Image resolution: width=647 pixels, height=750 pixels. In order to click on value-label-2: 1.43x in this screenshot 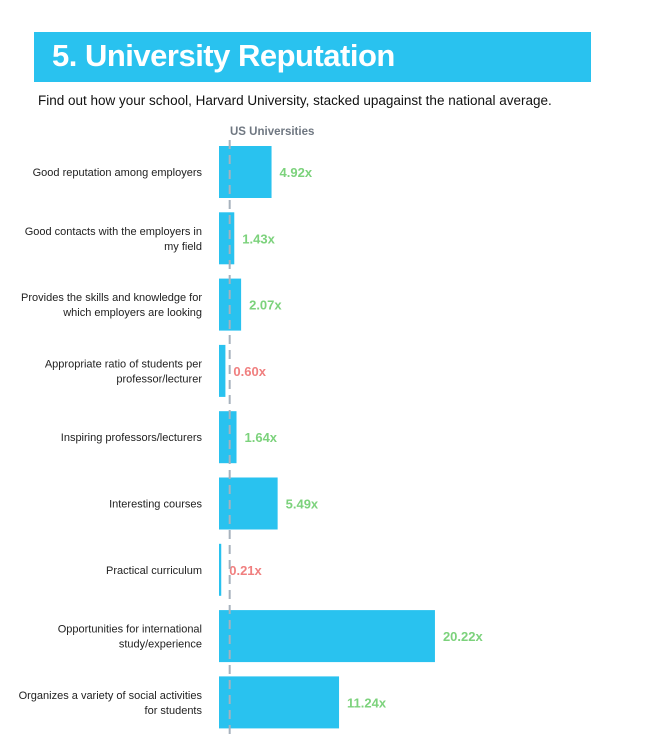, I will do `click(258, 238)`.